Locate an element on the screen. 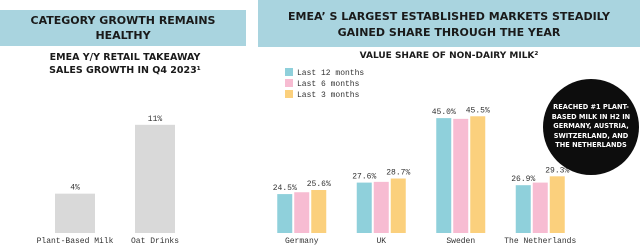  value-label: 11% is located at coordinates (155, 119).